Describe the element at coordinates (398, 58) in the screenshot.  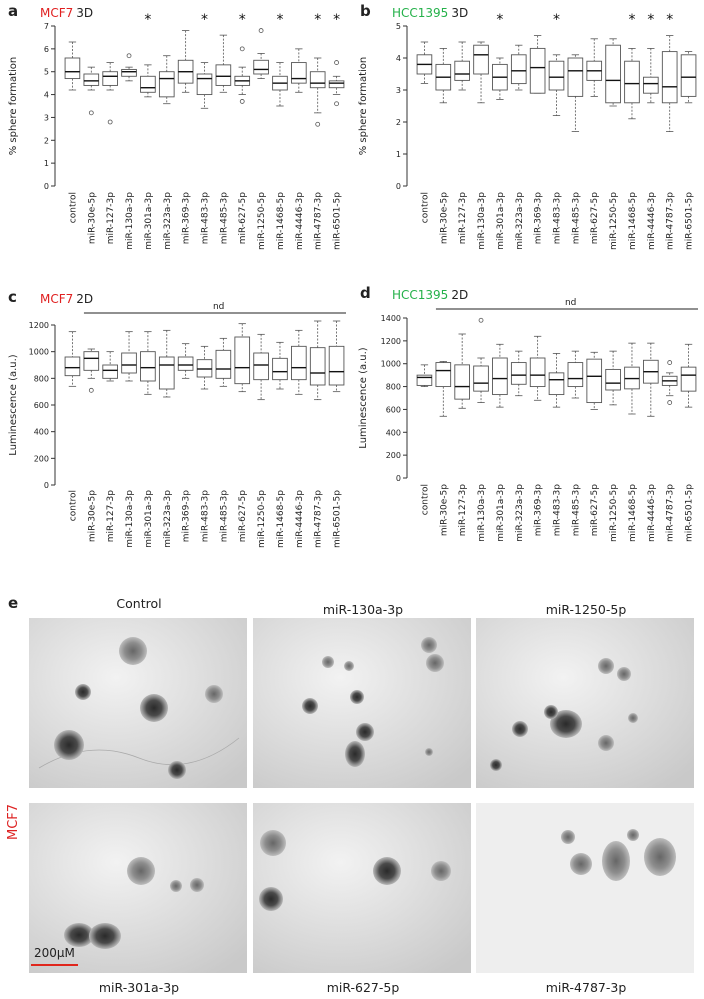
I see `y-tick-label: 4` at that location.